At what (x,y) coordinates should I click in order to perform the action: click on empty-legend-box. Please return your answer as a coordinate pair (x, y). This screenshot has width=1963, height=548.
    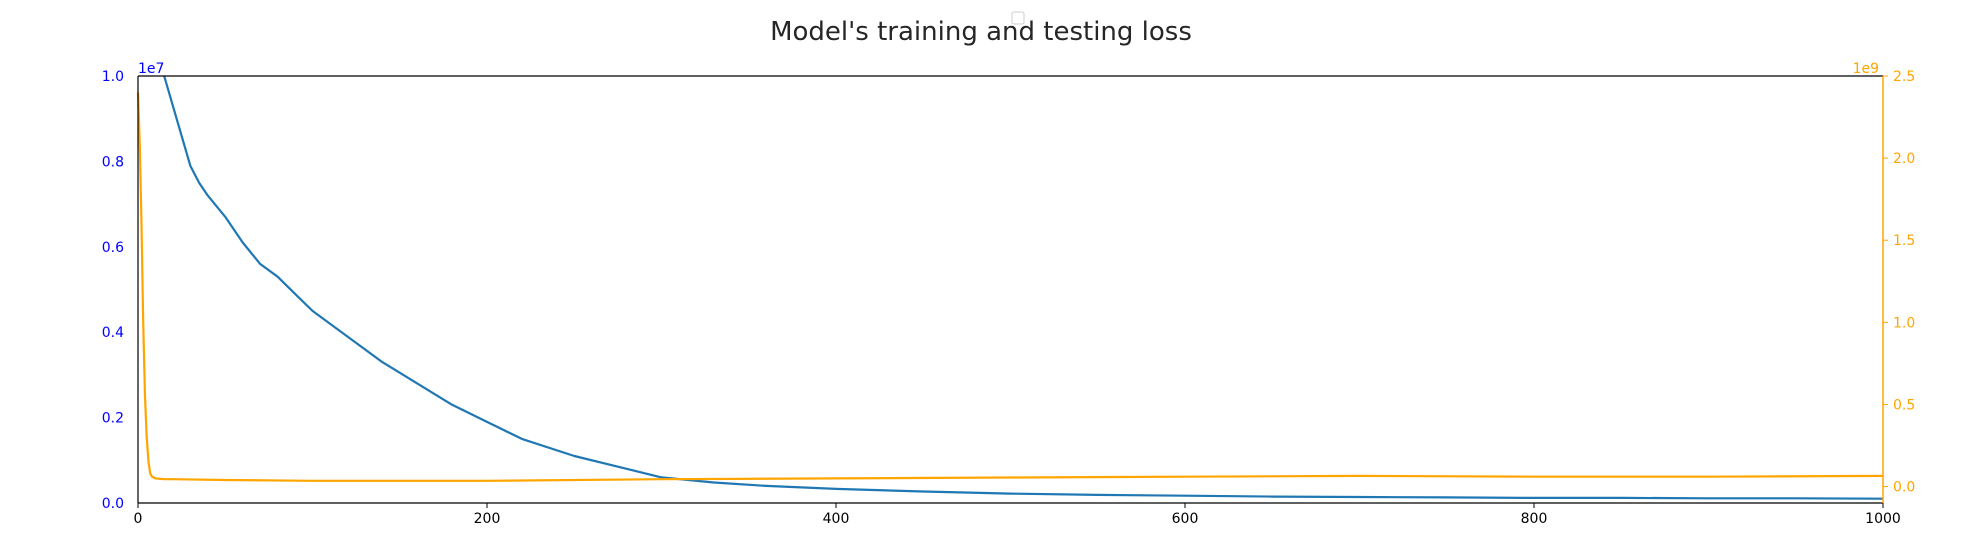
    Looking at the image, I should click on (1018, 18).